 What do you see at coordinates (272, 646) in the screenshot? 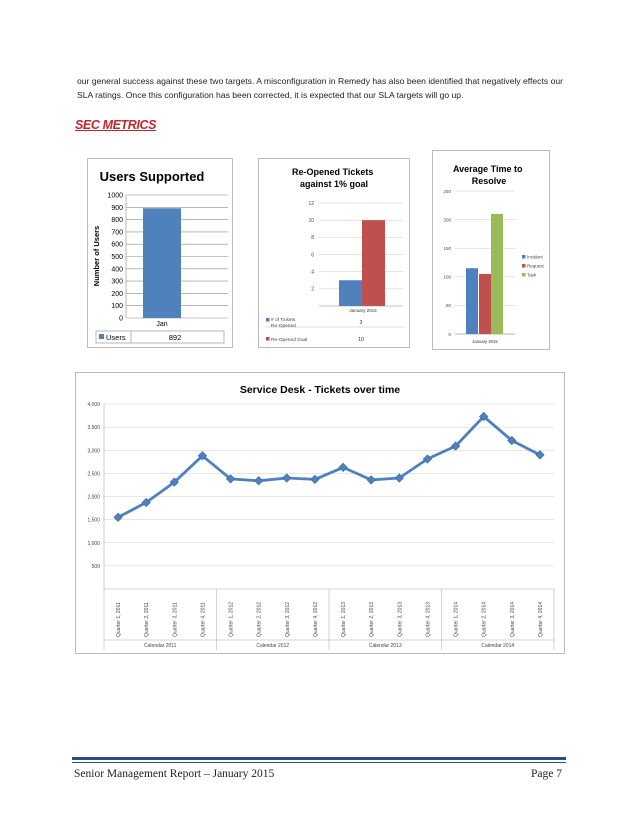
I see `group-label: Calendar 2012` at bounding box center [272, 646].